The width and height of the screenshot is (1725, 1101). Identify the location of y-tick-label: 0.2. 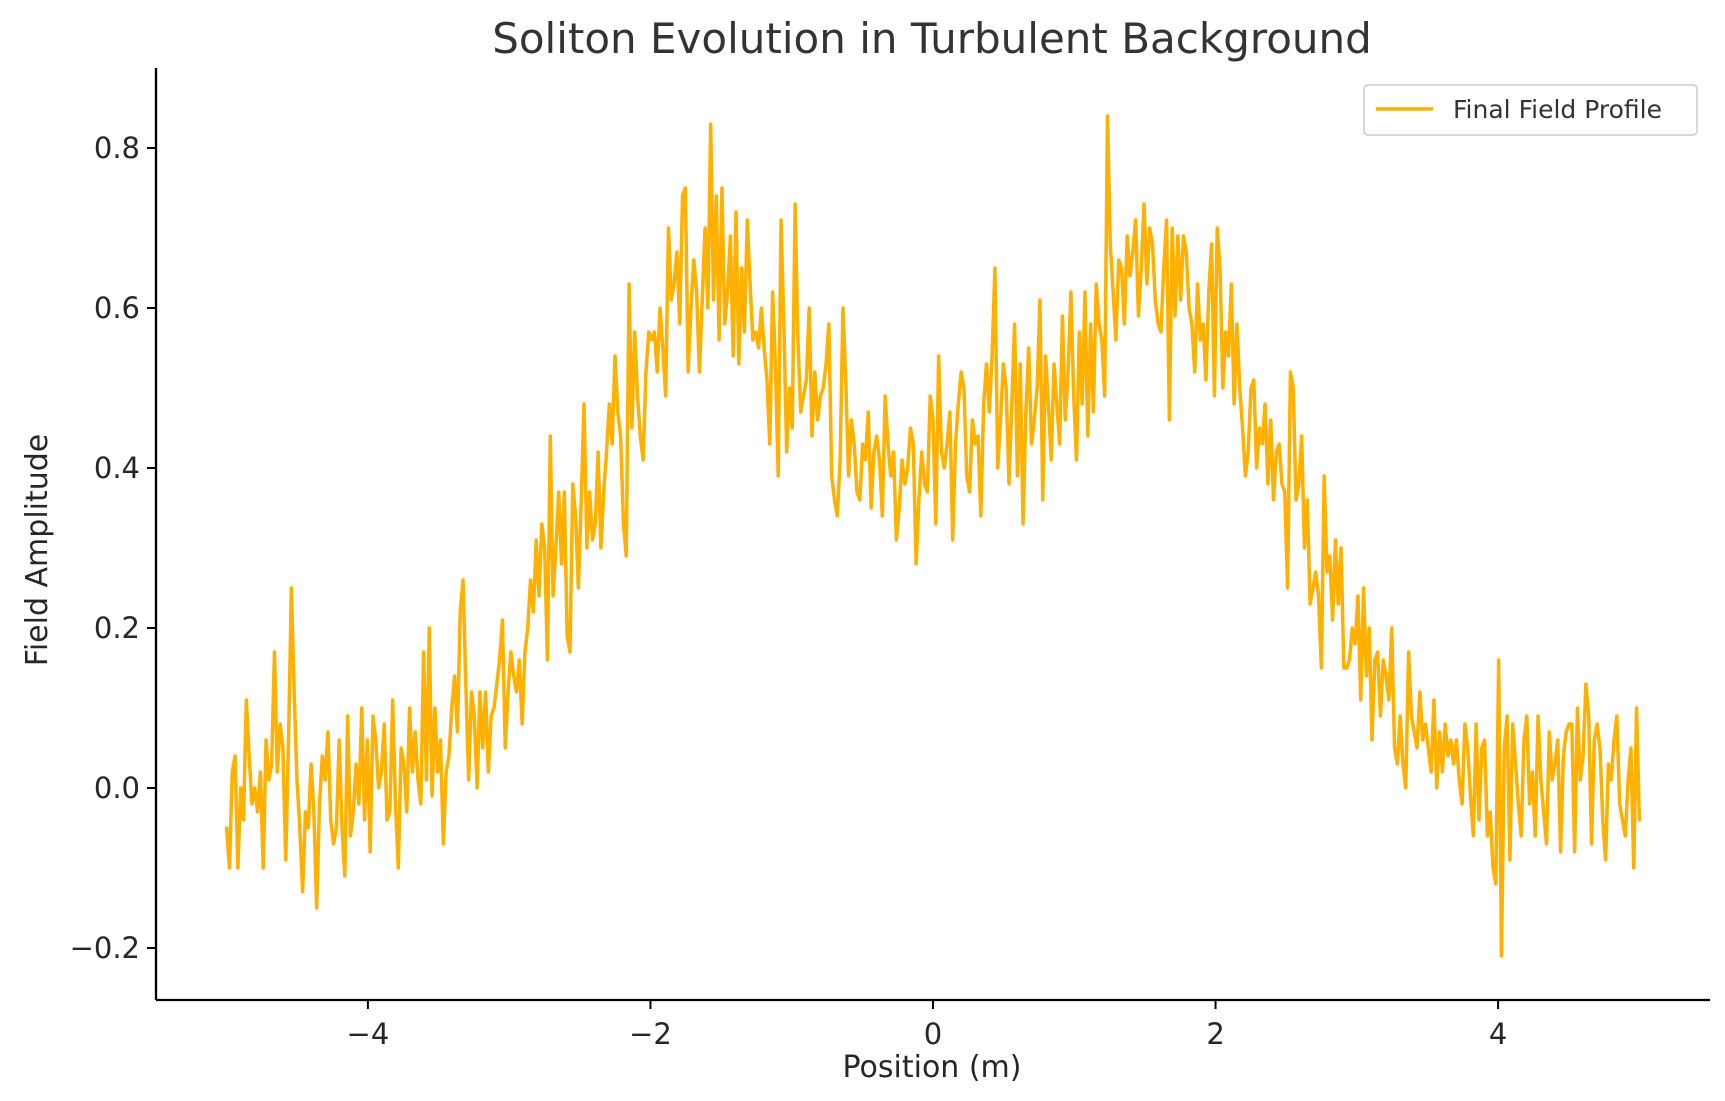
(117, 628).